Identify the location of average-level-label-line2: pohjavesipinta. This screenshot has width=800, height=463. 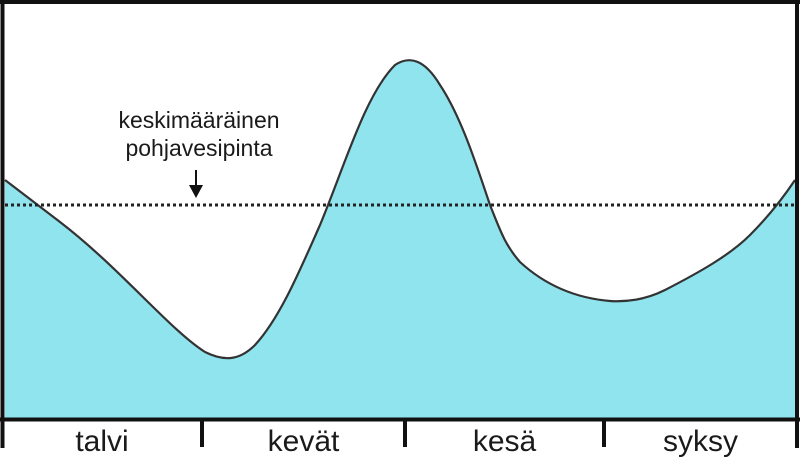
(199, 148).